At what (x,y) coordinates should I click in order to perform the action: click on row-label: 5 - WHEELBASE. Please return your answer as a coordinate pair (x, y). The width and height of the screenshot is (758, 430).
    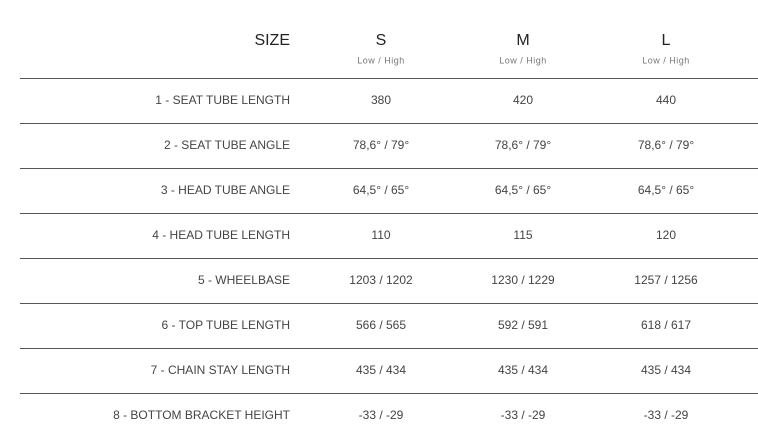
    Looking at the image, I should click on (243, 280).